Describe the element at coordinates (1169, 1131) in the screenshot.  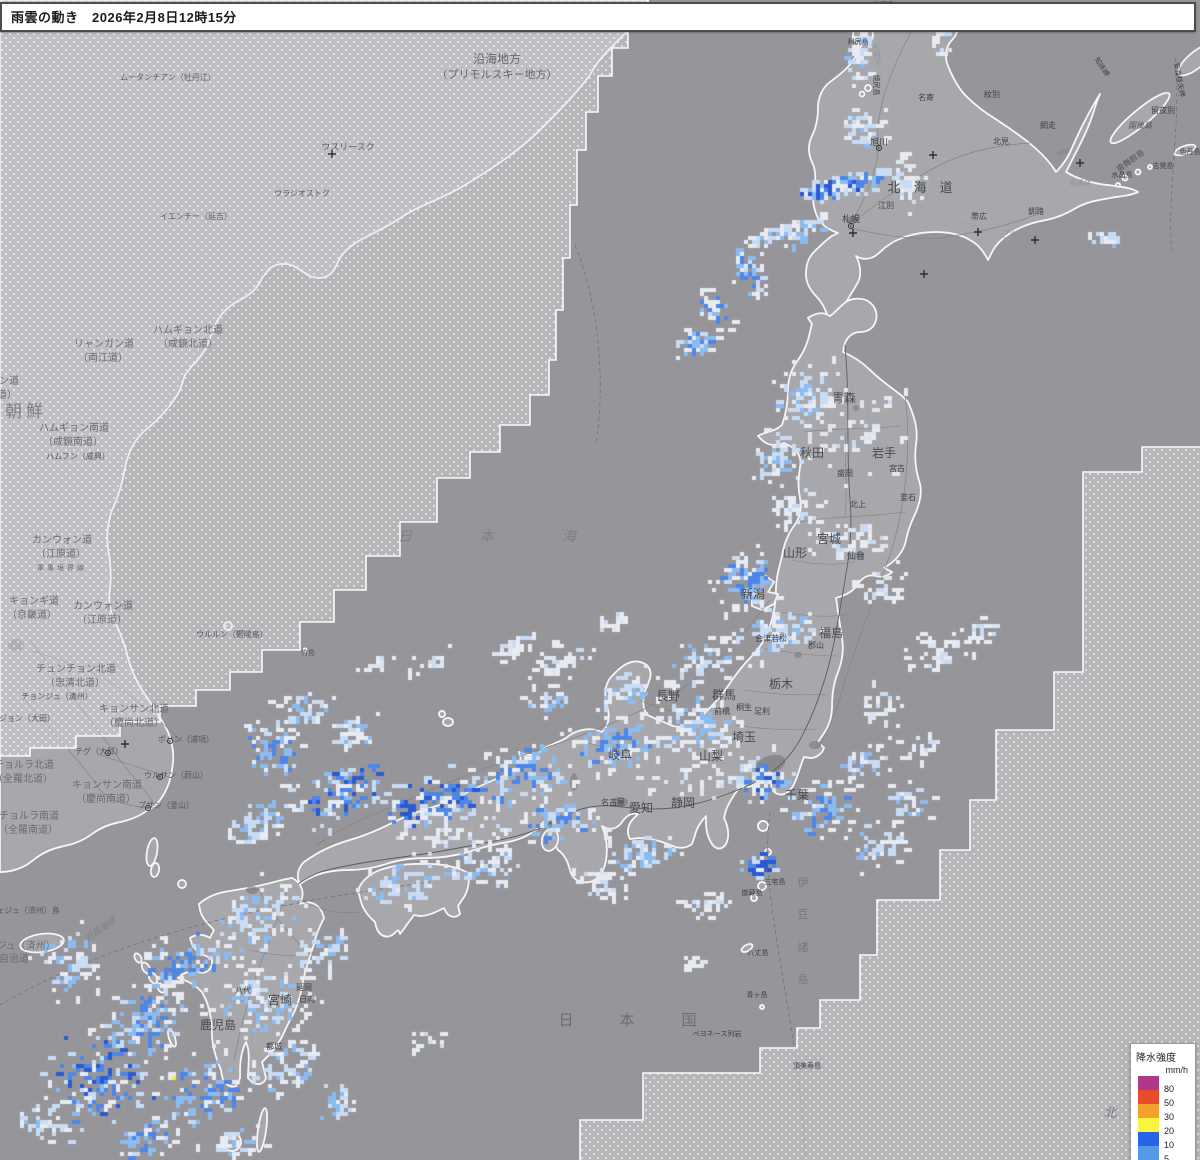
I see `legend-value: 20` at that location.